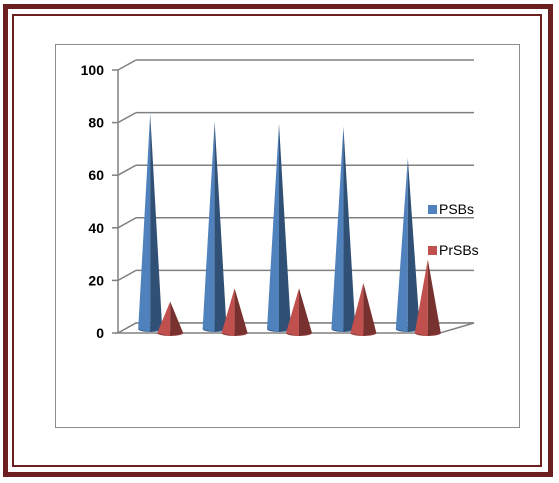 Image resolution: width=559 pixels, height=483 pixels. I want to click on y-tick-label: 40, so click(96, 228).